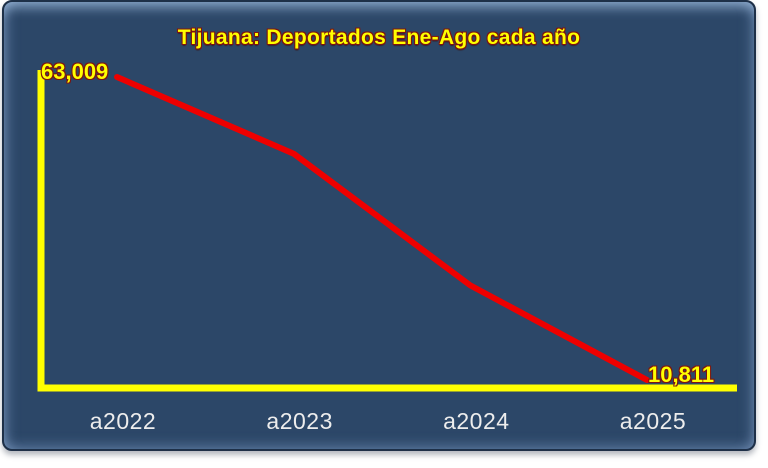 The image size is (768, 468). I want to click on data-label-first: 63,009, so click(75, 71).